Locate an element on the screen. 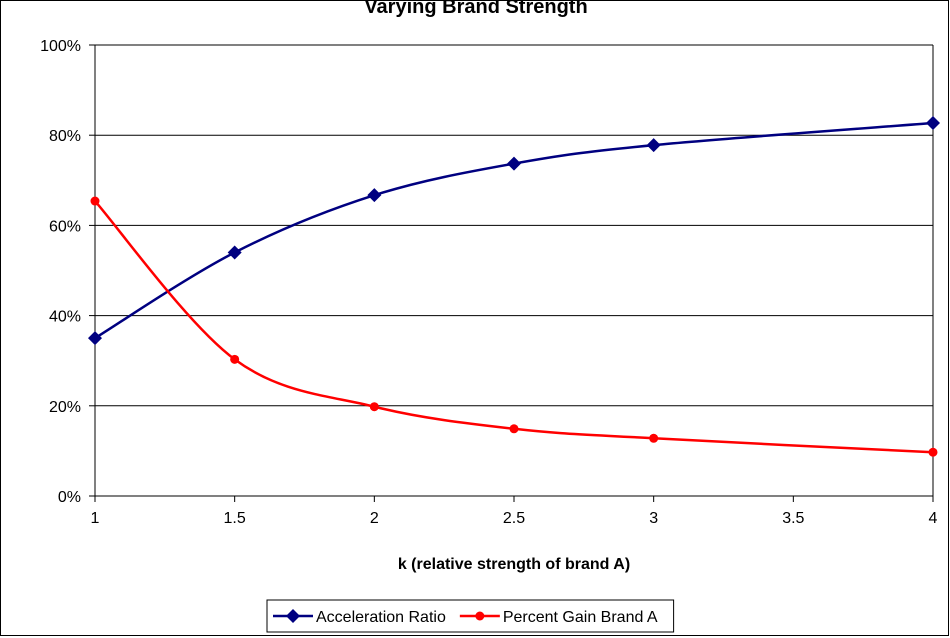 Image resolution: width=950 pixels, height=638 pixels. x-tick-label: 2 is located at coordinates (374, 518).